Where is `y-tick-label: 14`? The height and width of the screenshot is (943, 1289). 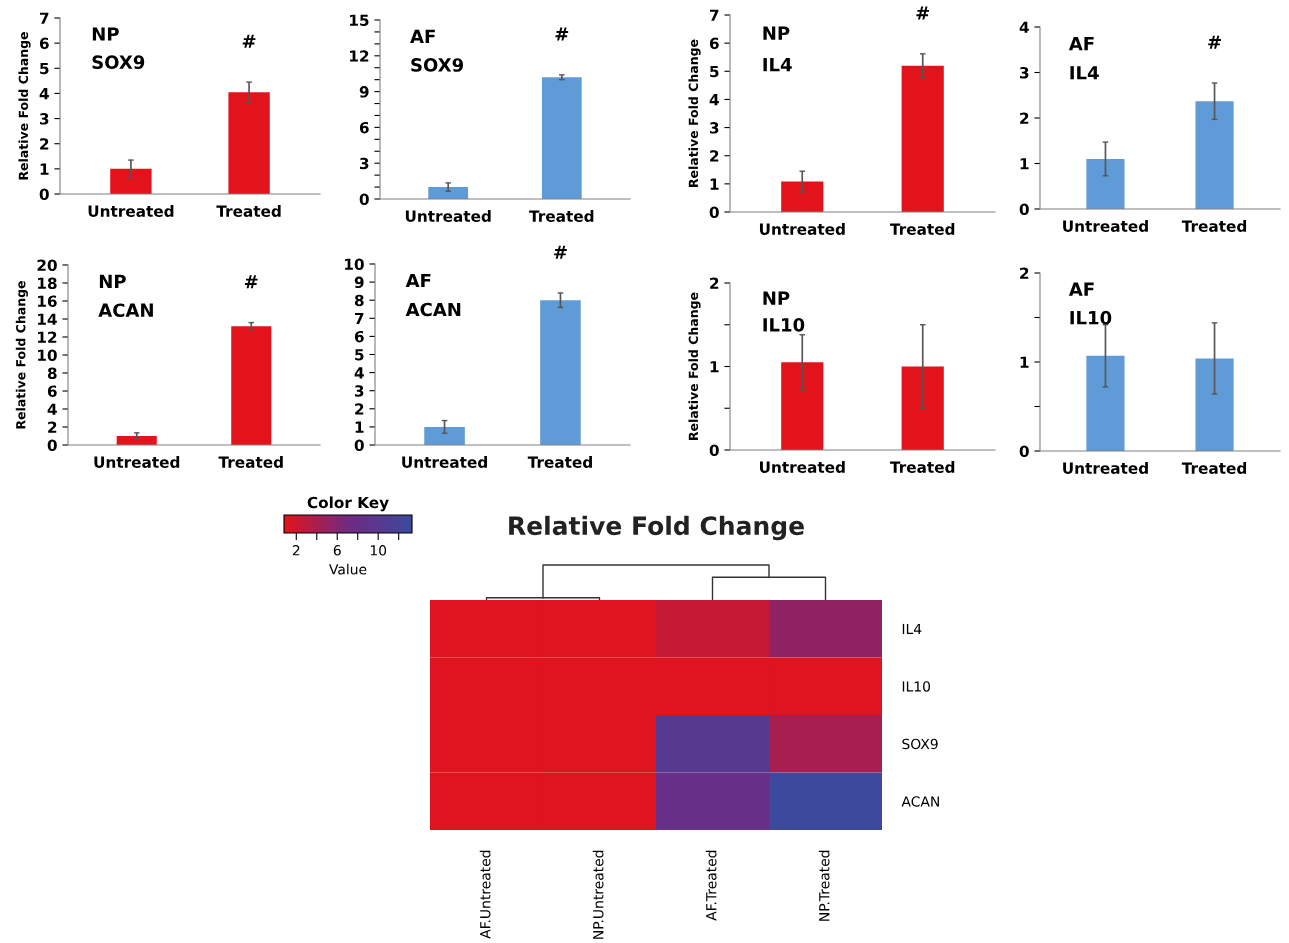
y-tick-label: 14 is located at coordinates (47, 319).